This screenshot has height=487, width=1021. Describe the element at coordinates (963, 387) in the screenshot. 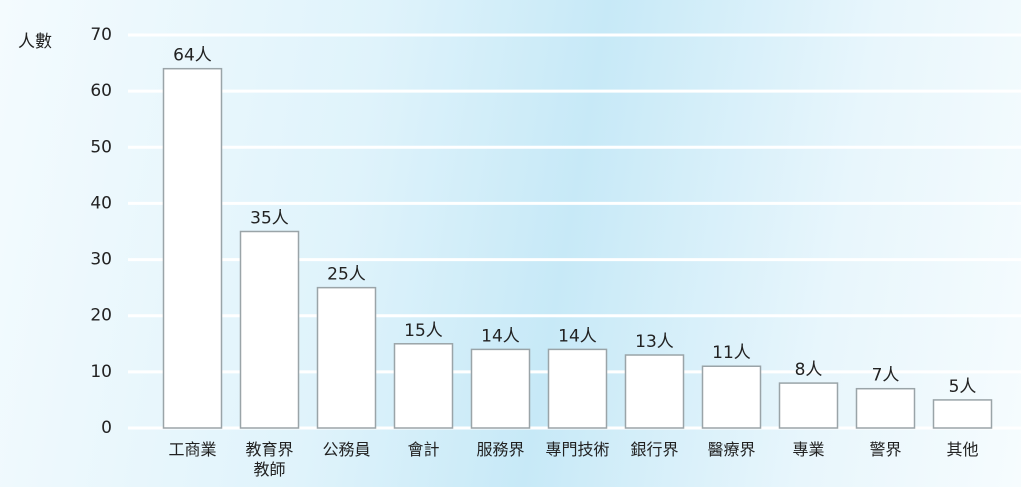

I see `value-label: 5人` at that location.